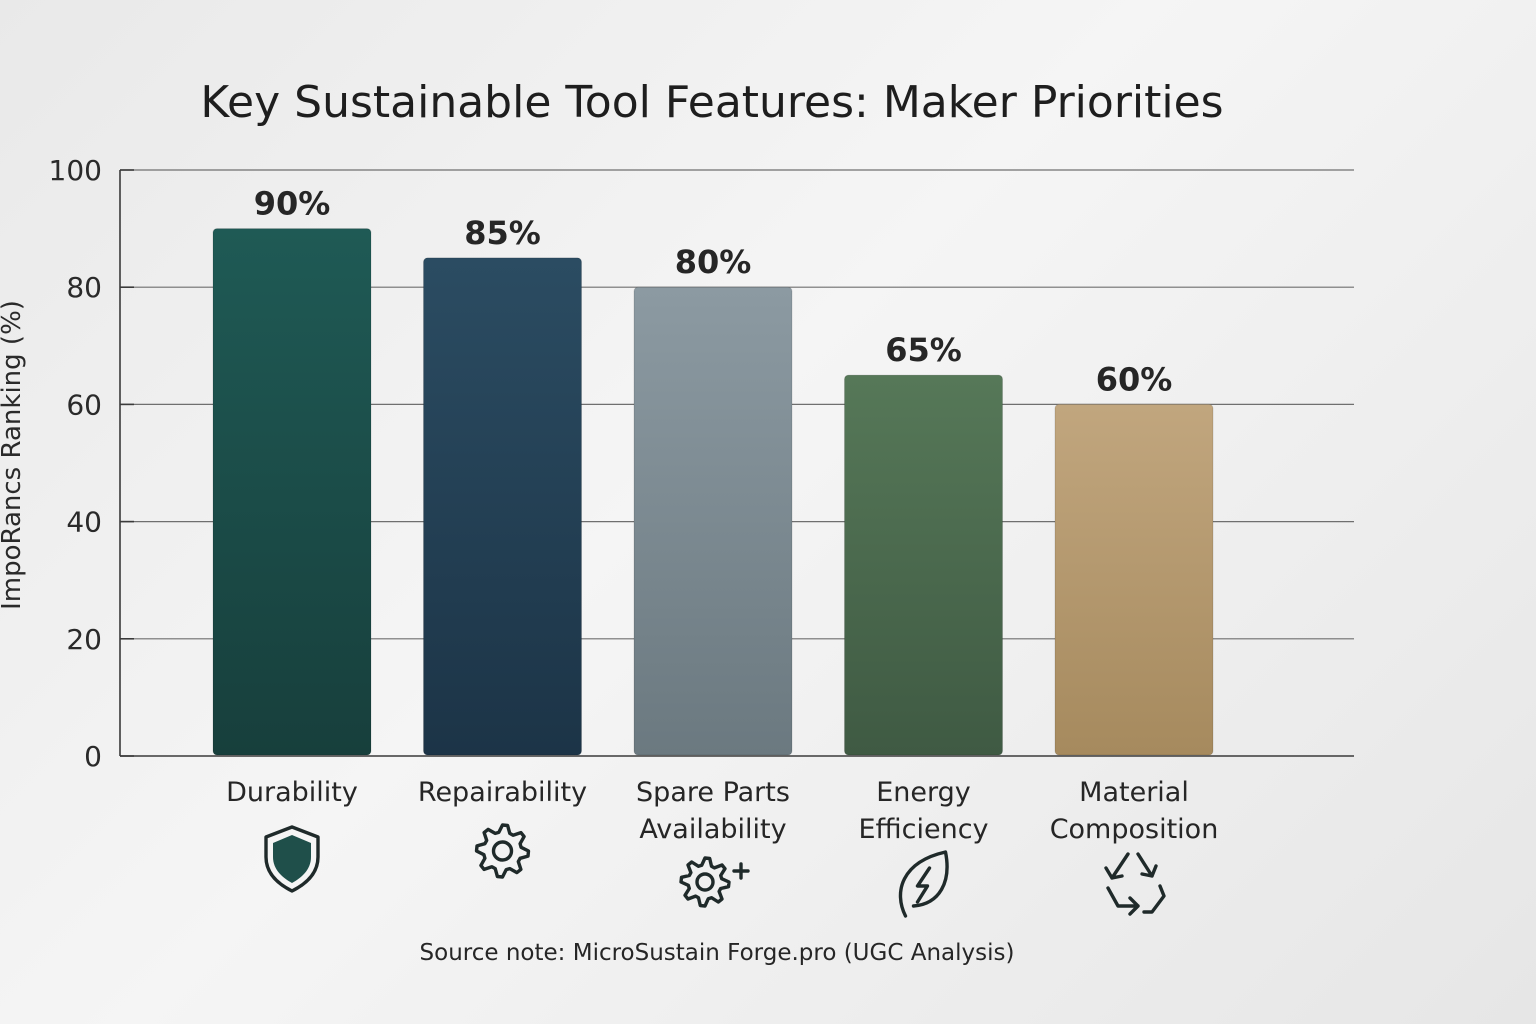  Describe the element at coordinates (712, 829) in the screenshot. I see `category-label: Availability` at that location.